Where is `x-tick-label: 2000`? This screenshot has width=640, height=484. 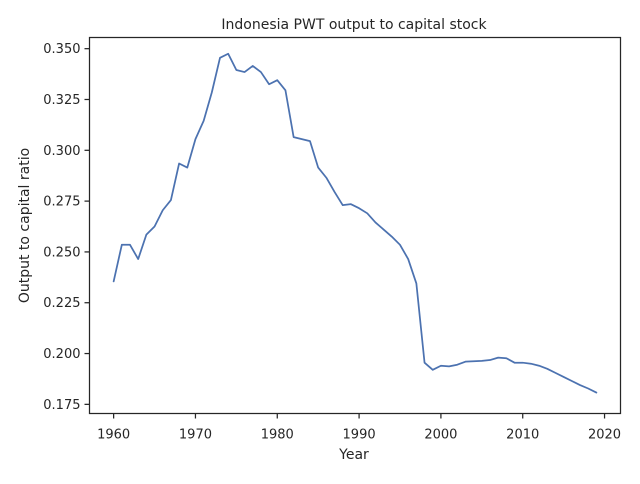
x-tick-label: 2000 is located at coordinates (440, 435).